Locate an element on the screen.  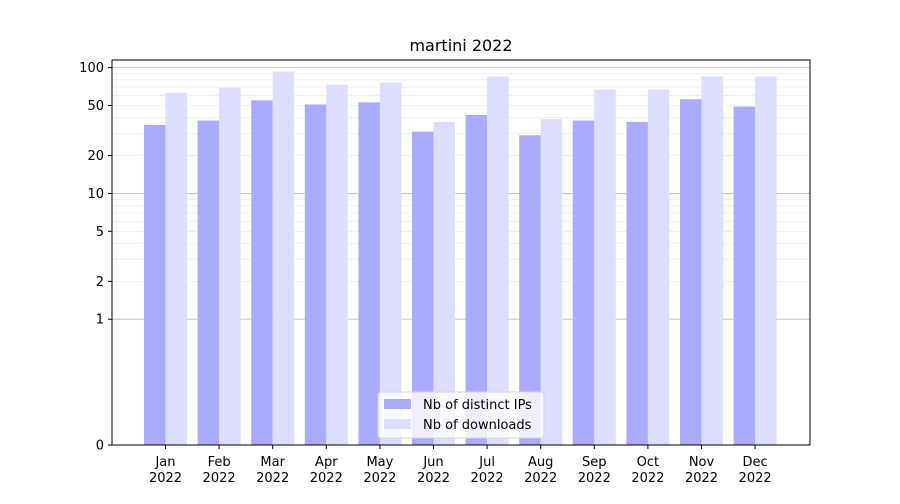
x-tick-label: Nov 2022 is located at coordinates (701, 470).